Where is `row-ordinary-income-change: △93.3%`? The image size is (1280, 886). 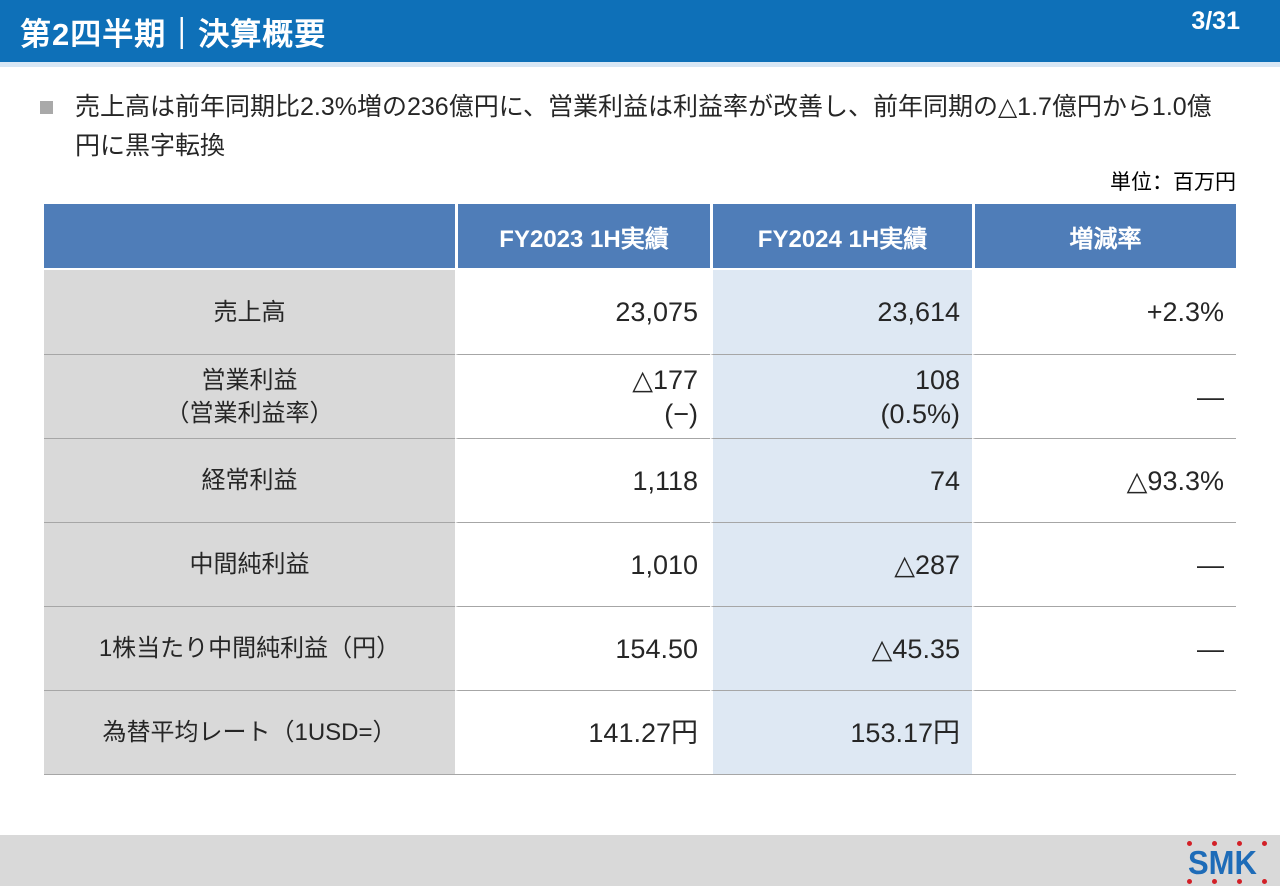 row-ordinary-income-change: △93.3% is located at coordinates (1104, 480).